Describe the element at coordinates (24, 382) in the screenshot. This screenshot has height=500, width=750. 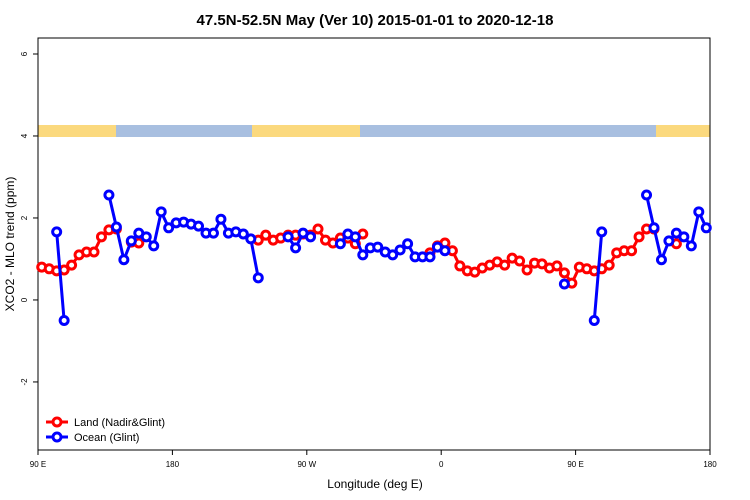
I see `y-tick-label: -2` at that location.